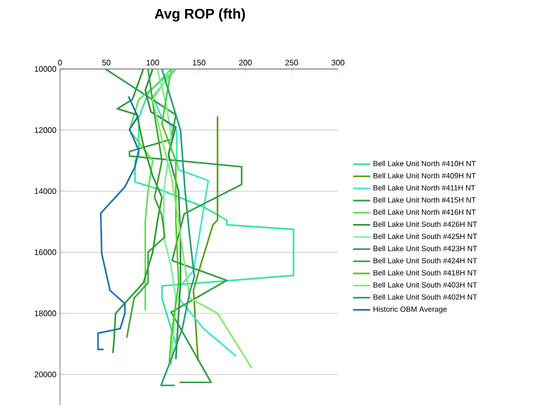  I want to click on chart-title: Avg ROP (fth), so click(199, 15).